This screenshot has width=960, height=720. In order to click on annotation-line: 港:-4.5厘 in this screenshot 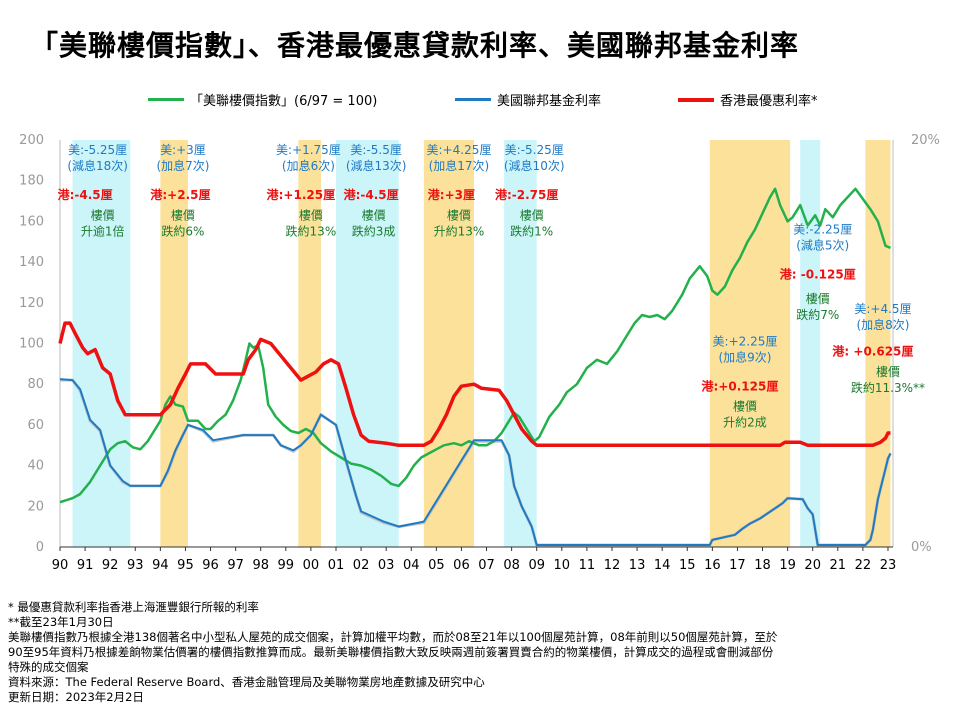, I will do `click(371, 194)`.